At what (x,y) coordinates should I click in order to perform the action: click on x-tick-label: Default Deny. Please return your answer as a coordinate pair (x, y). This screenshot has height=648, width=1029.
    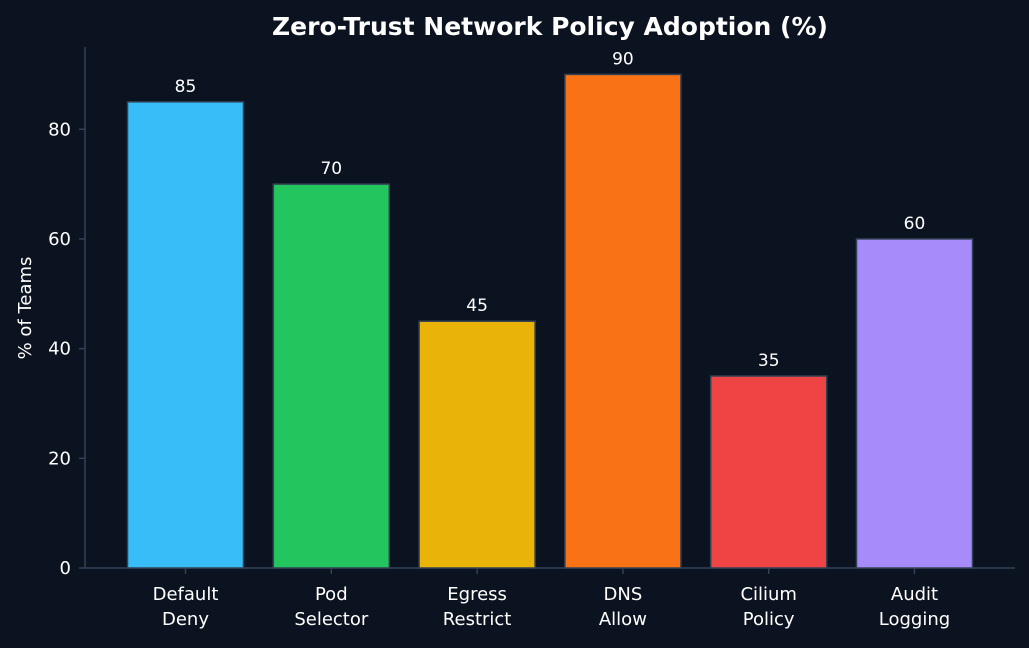
    Looking at the image, I should click on (186, 607).